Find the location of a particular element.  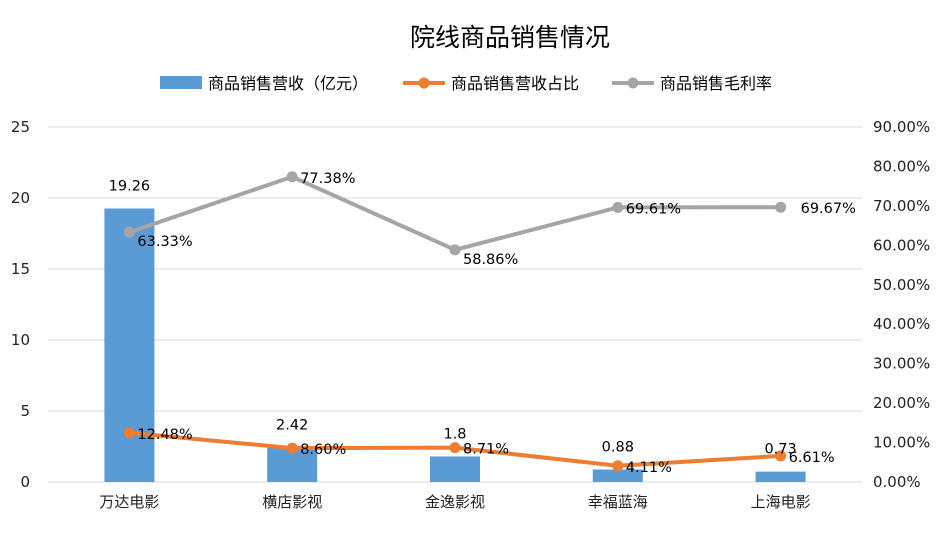

y-left-tick-label: 25 is located at coordinates (20, 127).